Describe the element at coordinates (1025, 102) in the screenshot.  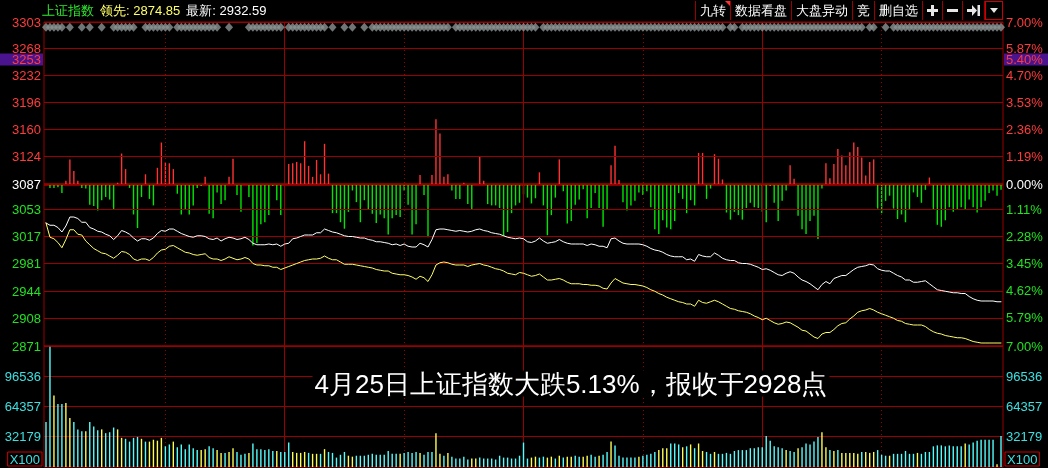
I see `y2-tick-label: 3.53%` at that location.